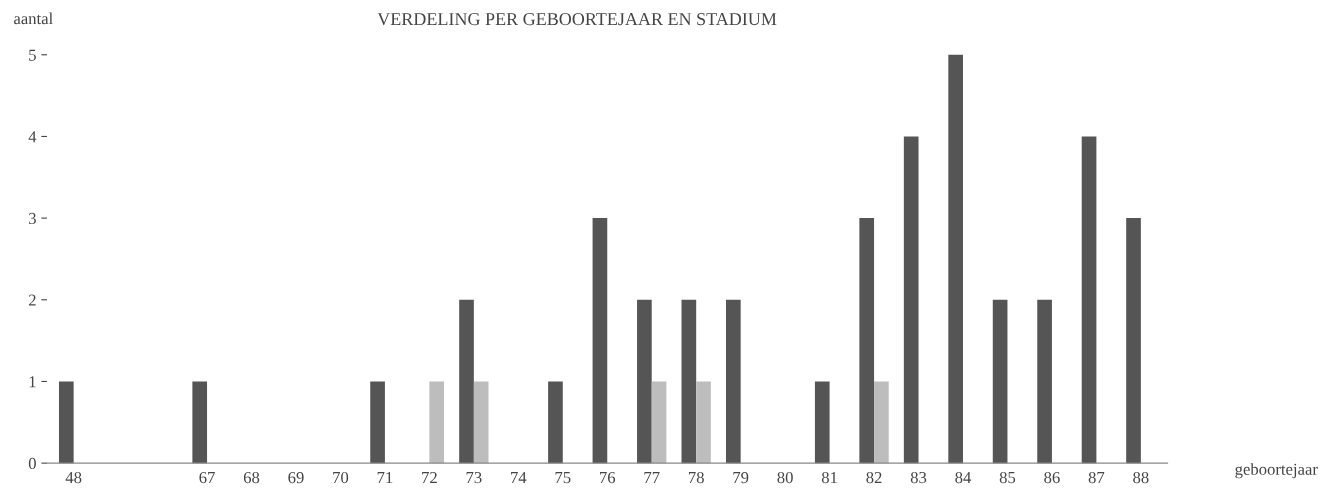 The height and width of the screenshot is (498, 1342). I want to click on x-tick-label: 78, so click(696, 477).